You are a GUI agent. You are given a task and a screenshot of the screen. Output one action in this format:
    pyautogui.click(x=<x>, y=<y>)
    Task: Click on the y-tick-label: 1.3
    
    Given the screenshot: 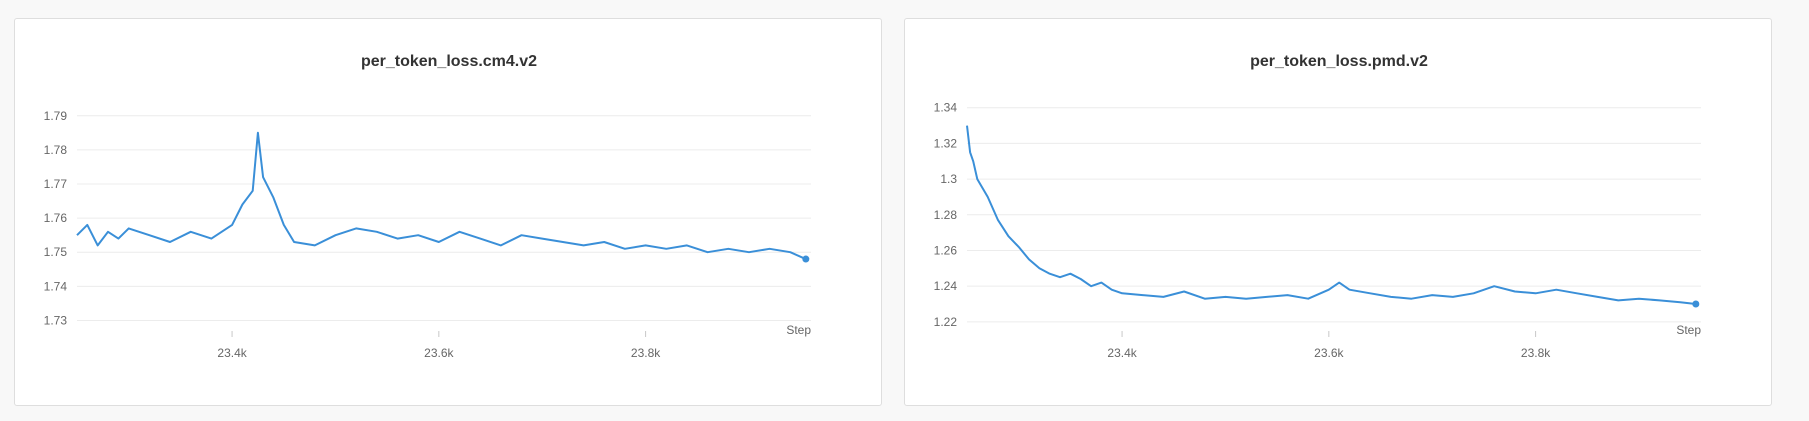 What is the action you would take?
    pyautogui.click(x=948, y=179)
    